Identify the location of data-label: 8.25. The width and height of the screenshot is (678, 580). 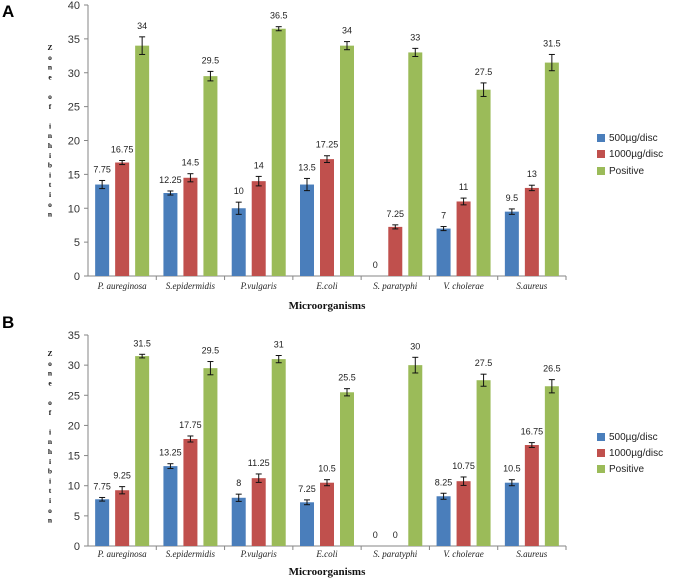
(444, 482).